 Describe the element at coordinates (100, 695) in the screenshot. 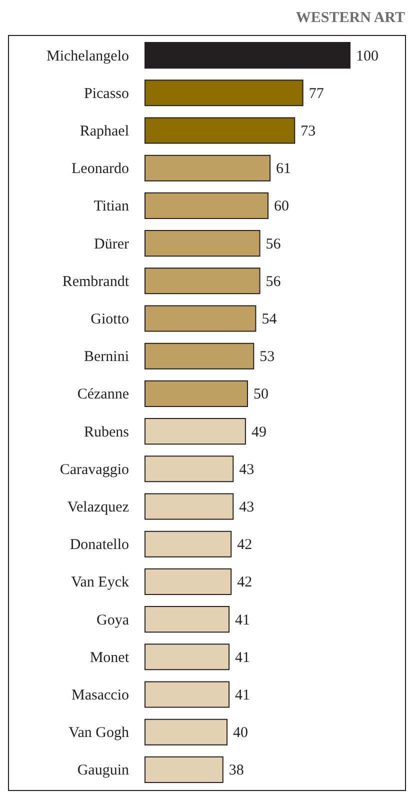

I see `y-tick-label: Masaccio` at that location.